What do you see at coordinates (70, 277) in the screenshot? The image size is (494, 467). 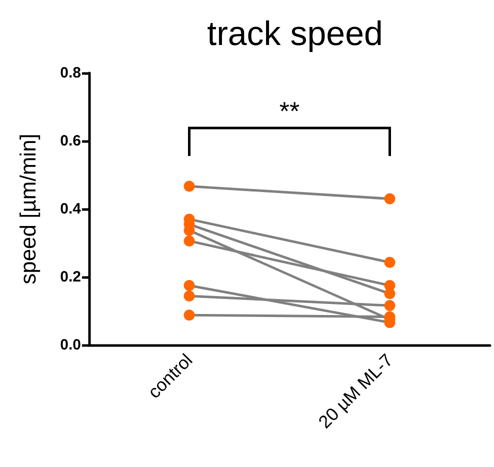 I see `y-tick-label: 0.2` at bounding box center [70, 277].